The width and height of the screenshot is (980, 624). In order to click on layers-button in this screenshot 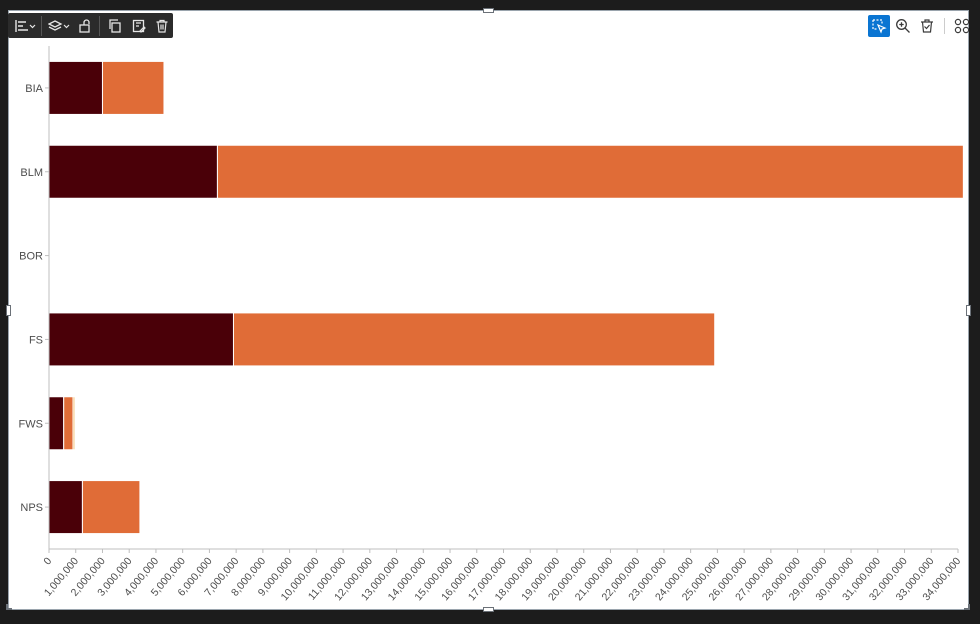, I will do `click(58, 25)`.